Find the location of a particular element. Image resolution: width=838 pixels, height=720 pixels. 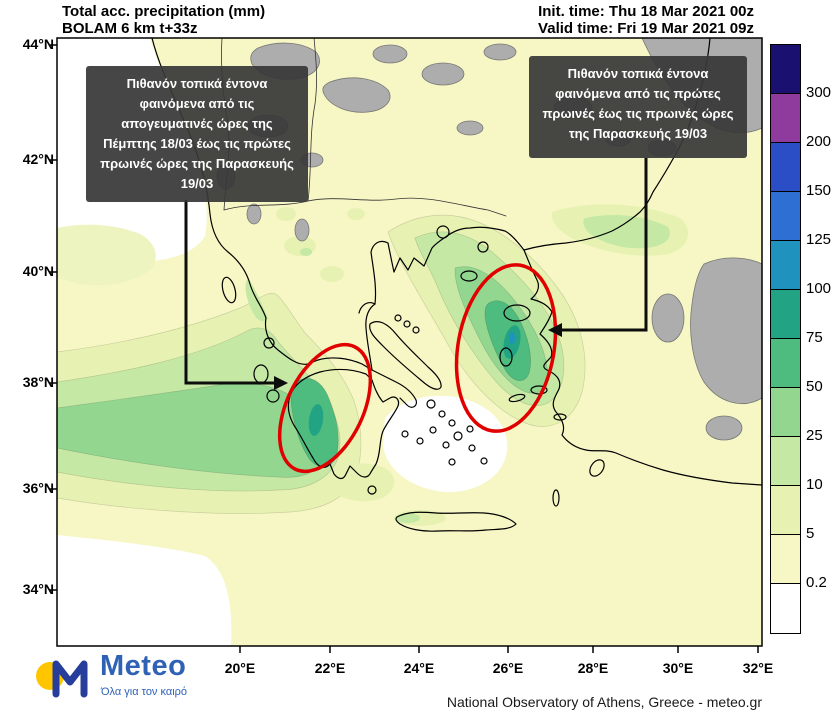

lat-label: 40°N is located at coordinates (38, 271).